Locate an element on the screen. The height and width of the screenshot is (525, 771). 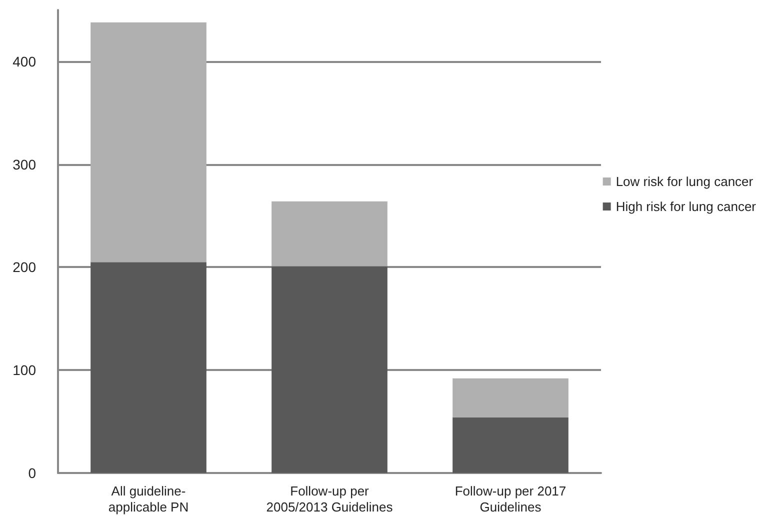
legend-label: Low risk for lung cancer is located at coordinates (685, 181).